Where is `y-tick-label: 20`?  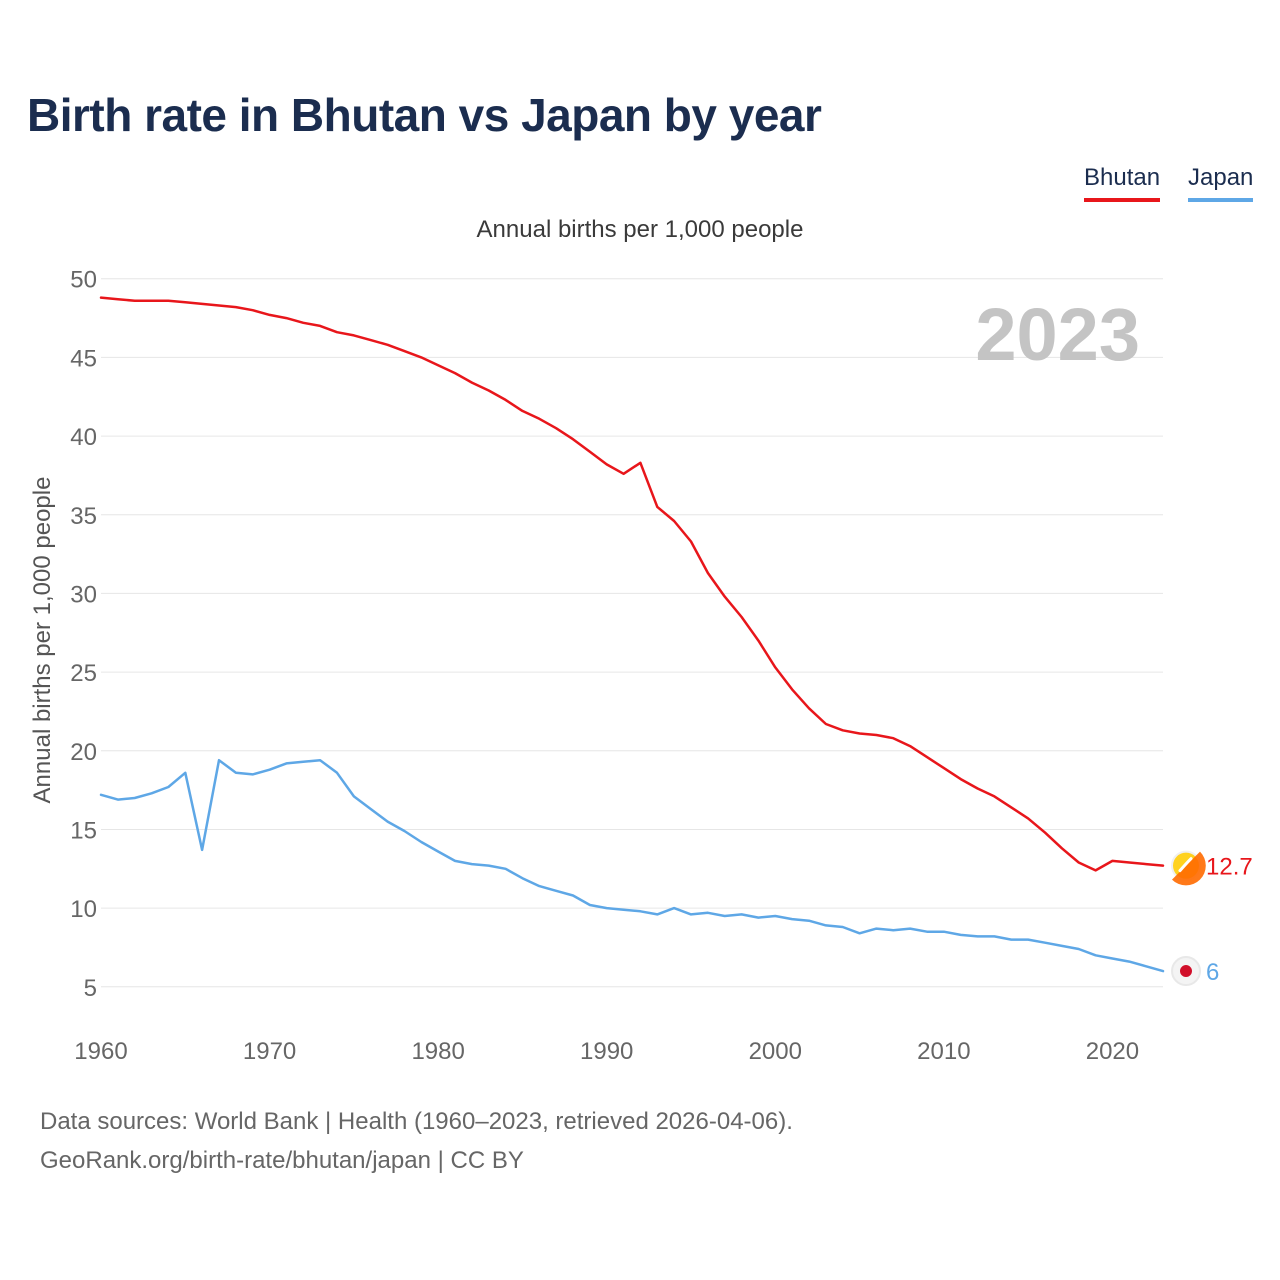 y-tick-label: 20 is located at coordinates (83, 752).